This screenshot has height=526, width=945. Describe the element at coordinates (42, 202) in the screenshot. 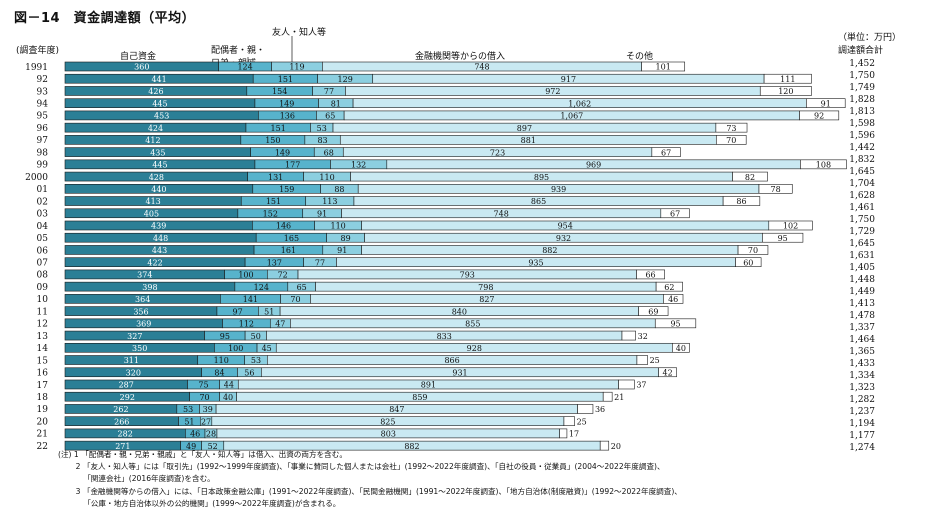

I see `year-label: 02` at that location.